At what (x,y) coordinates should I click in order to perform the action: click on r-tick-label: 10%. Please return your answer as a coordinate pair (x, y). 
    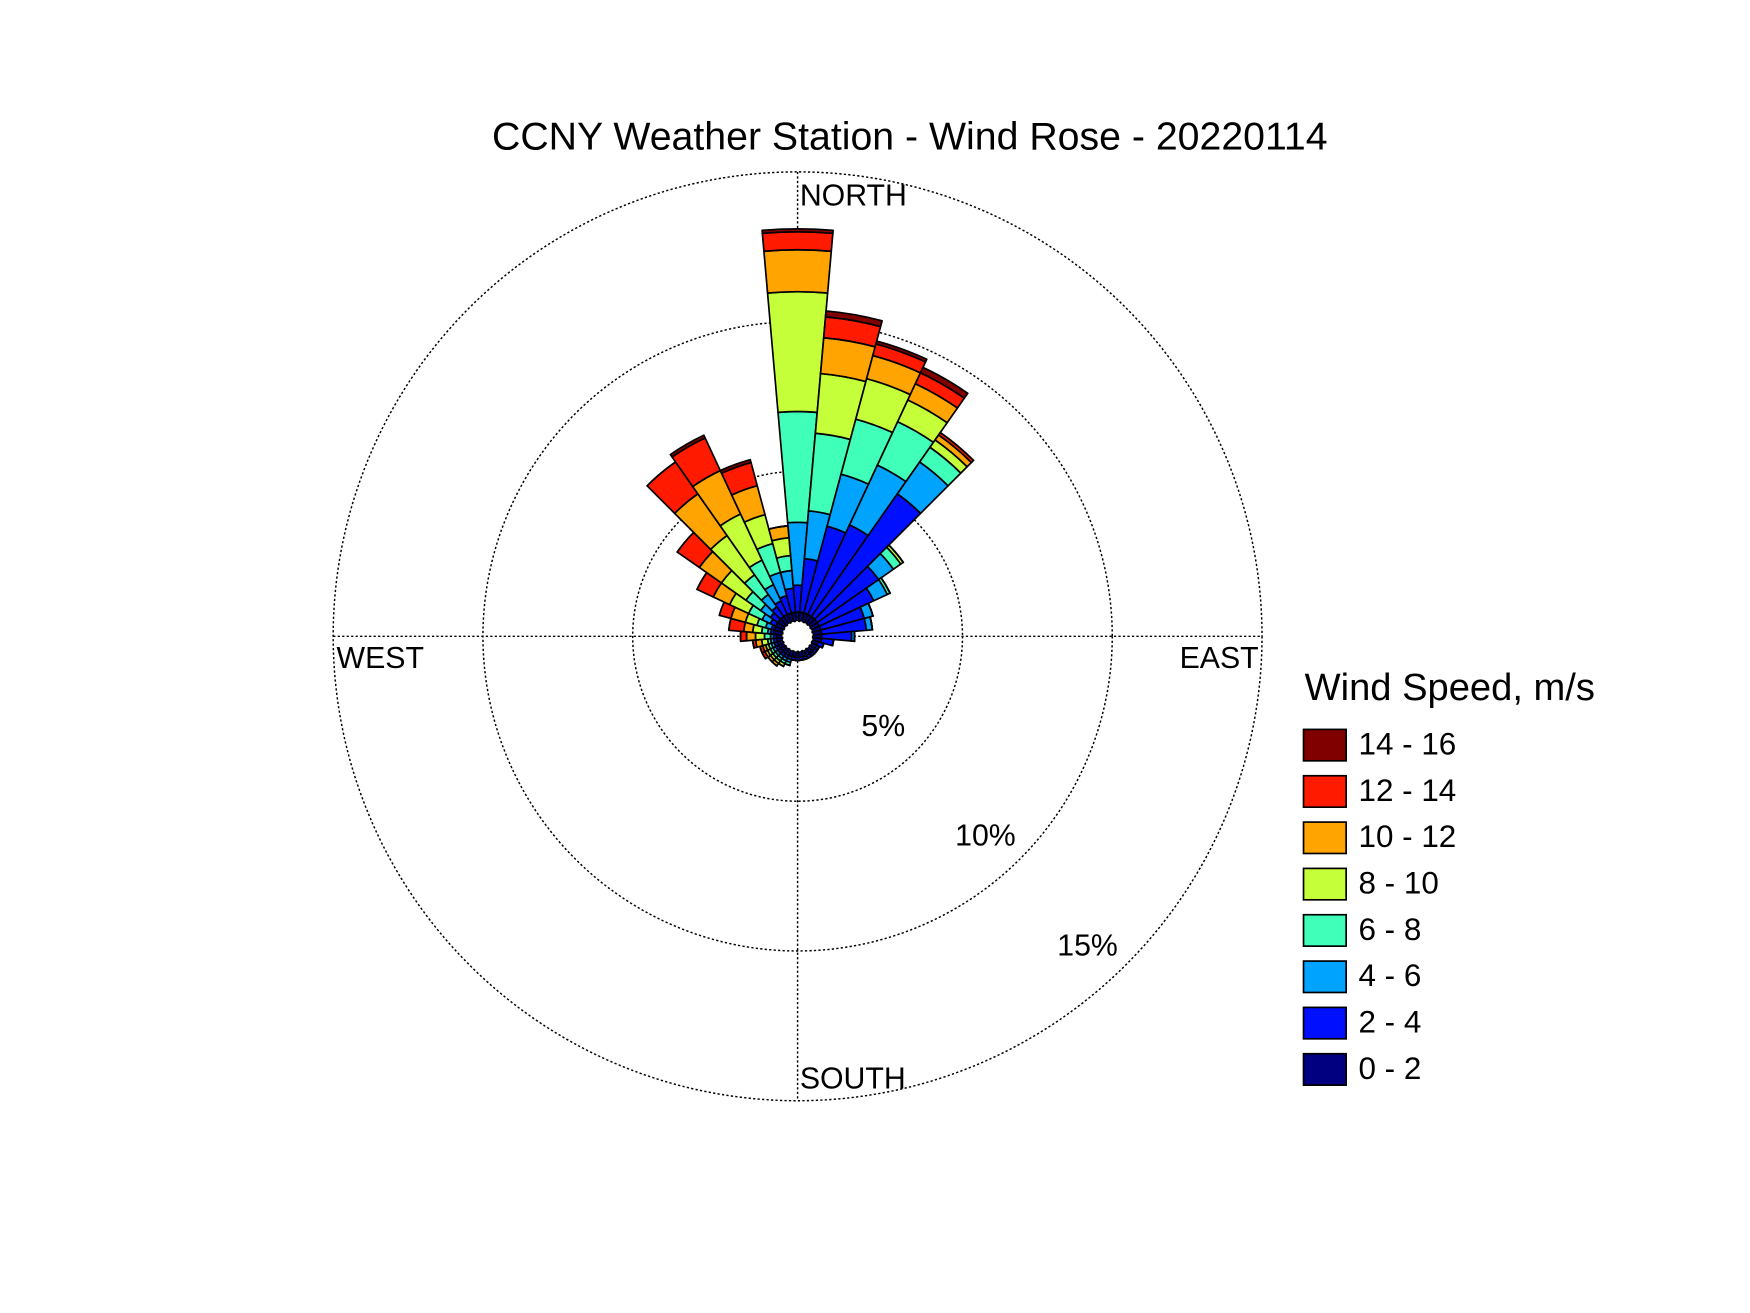
    Looking at the image, I should click on (985, 836).